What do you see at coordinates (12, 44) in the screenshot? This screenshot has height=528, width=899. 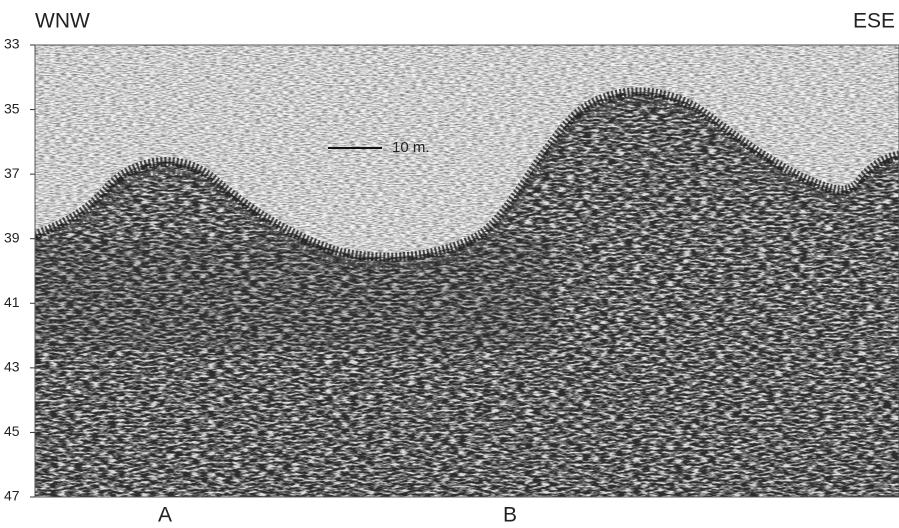 I see `y-tick-label: 33` at bounding box center [12, 44].